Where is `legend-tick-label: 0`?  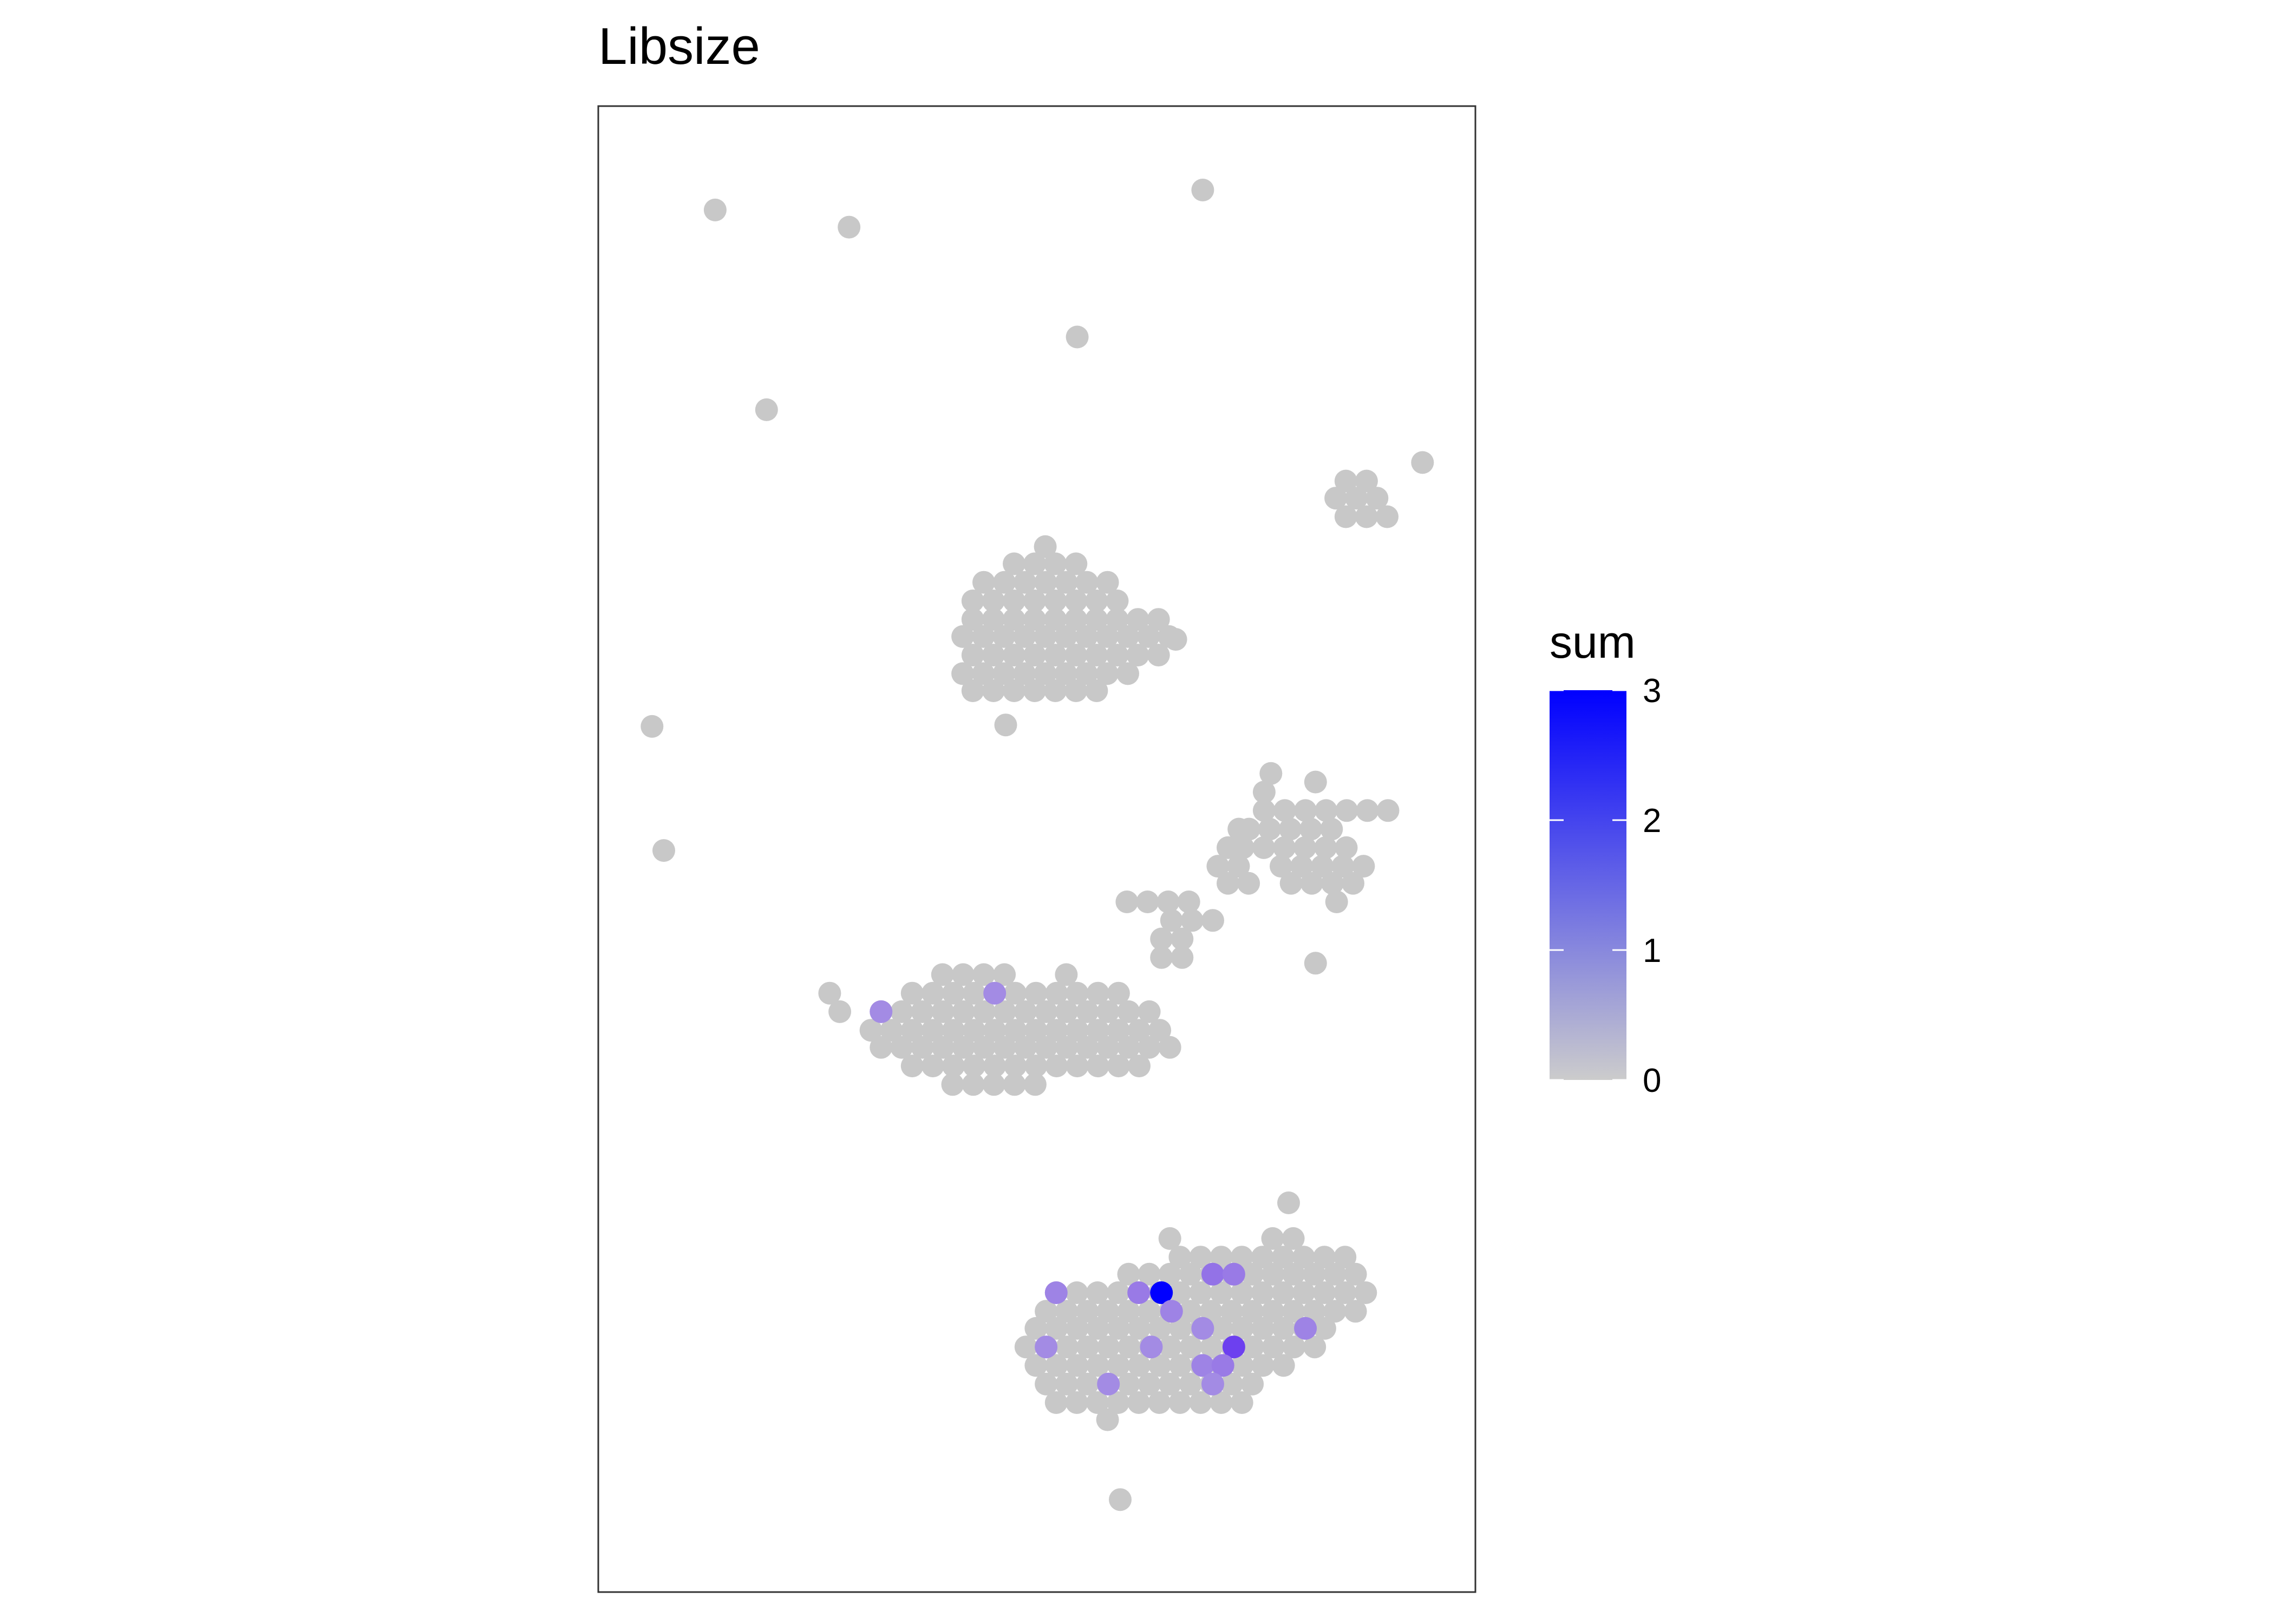 legend-tick-label: 0 is located at coordinates (1652, 1080).